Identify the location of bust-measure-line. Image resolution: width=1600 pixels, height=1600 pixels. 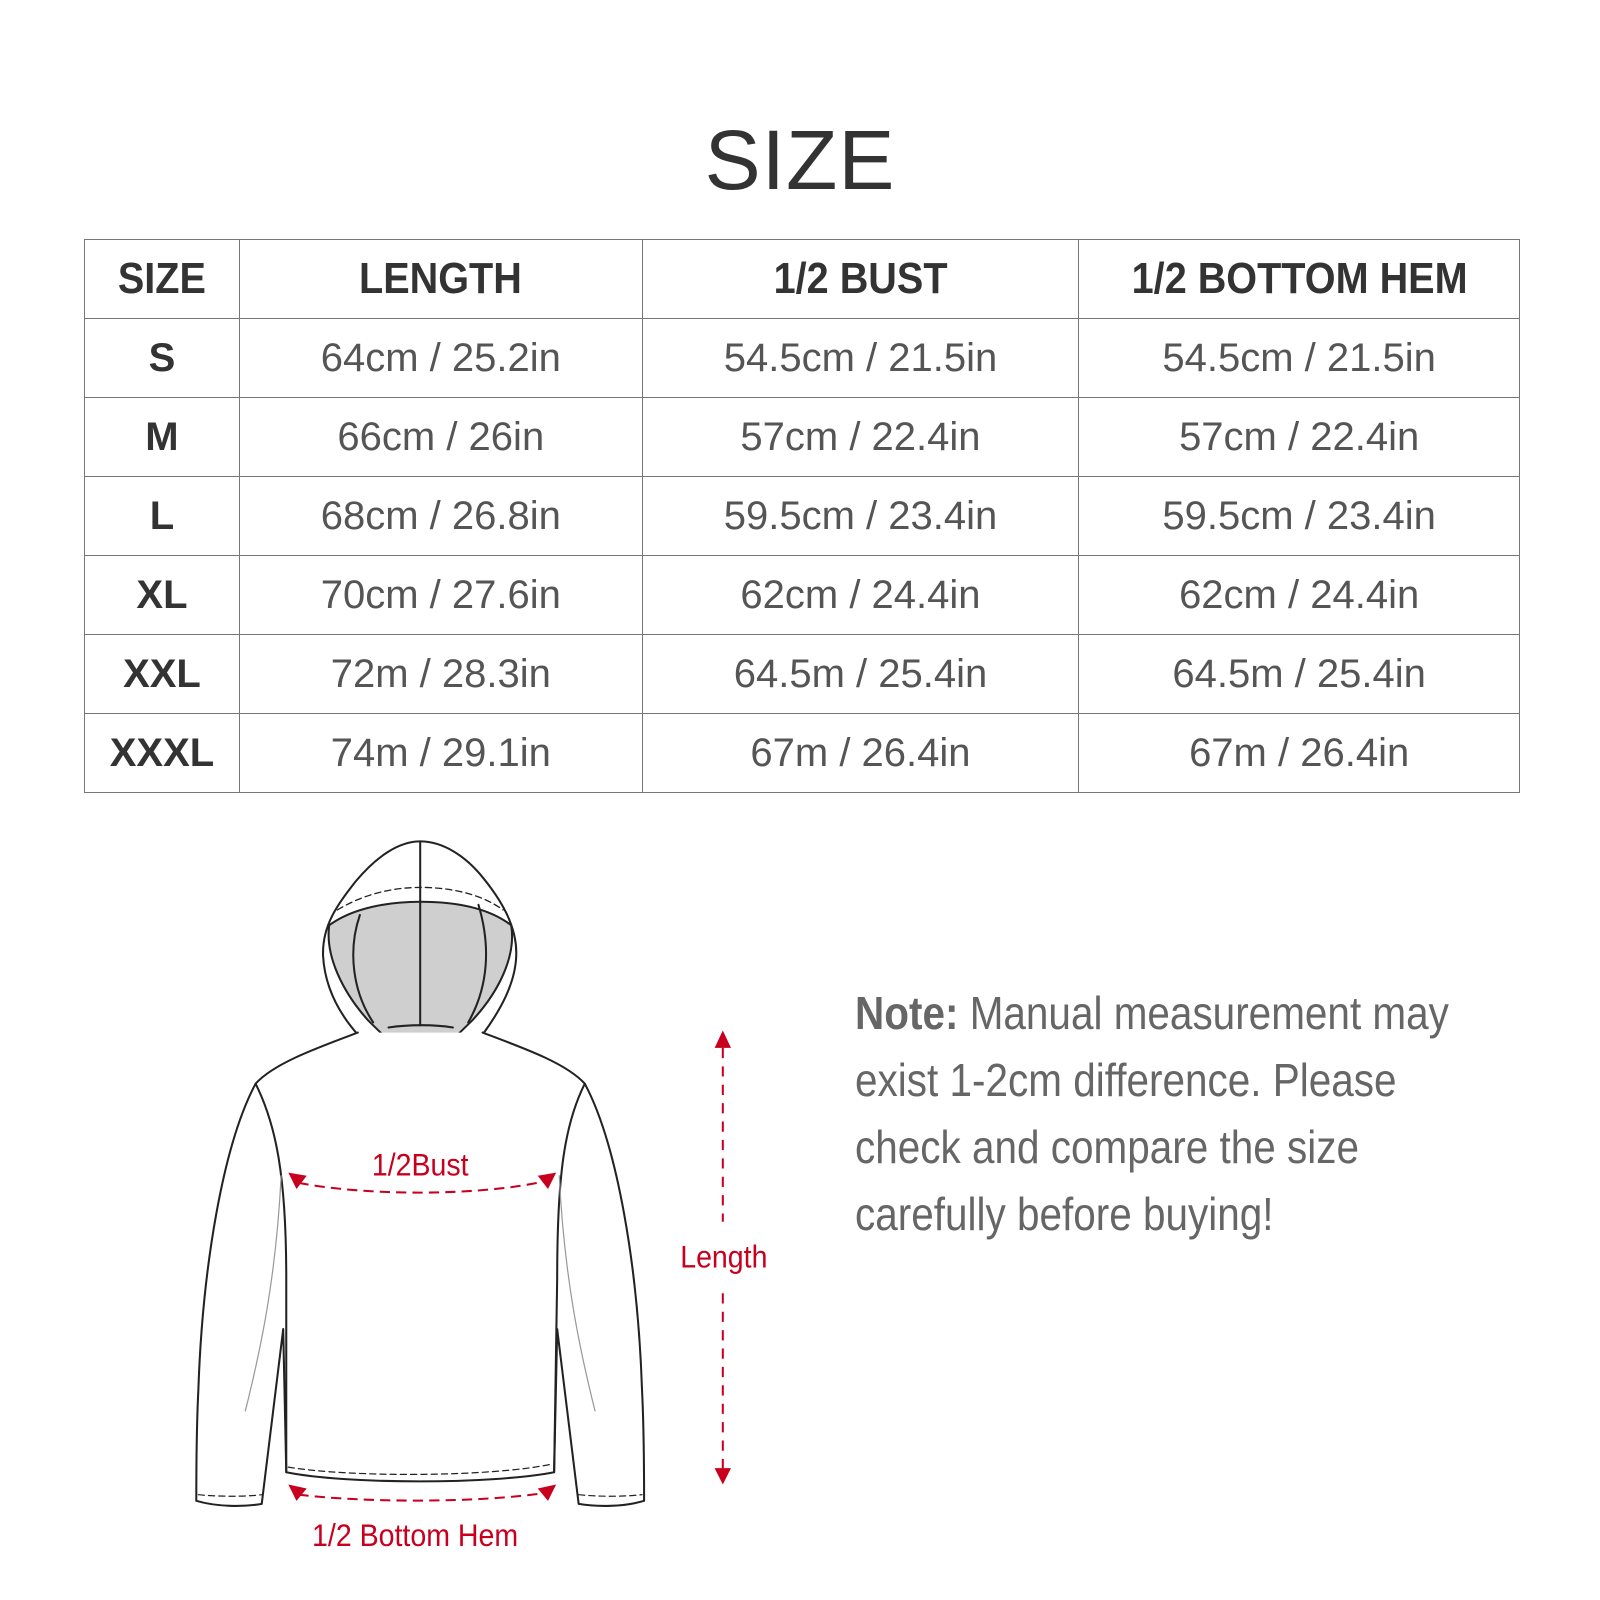
(423, 1186).